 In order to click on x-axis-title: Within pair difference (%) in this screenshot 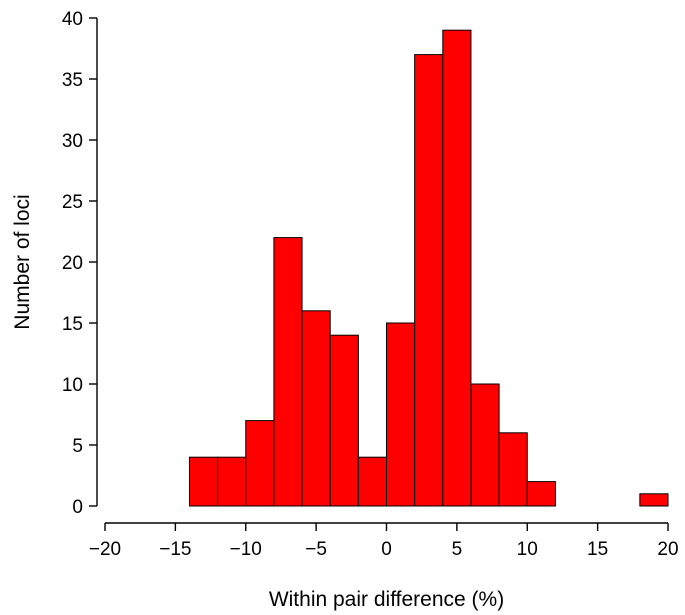, I will do `click(386, 599)`.